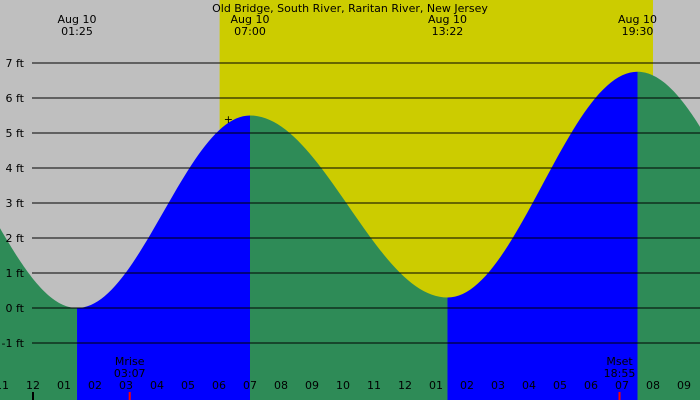 This screenshot has width=700, height=400. What do you see at coordinates (448, 31) in the screenshot?
I see `extreme-time-label: 13:22` at bounding box center [448, 31].